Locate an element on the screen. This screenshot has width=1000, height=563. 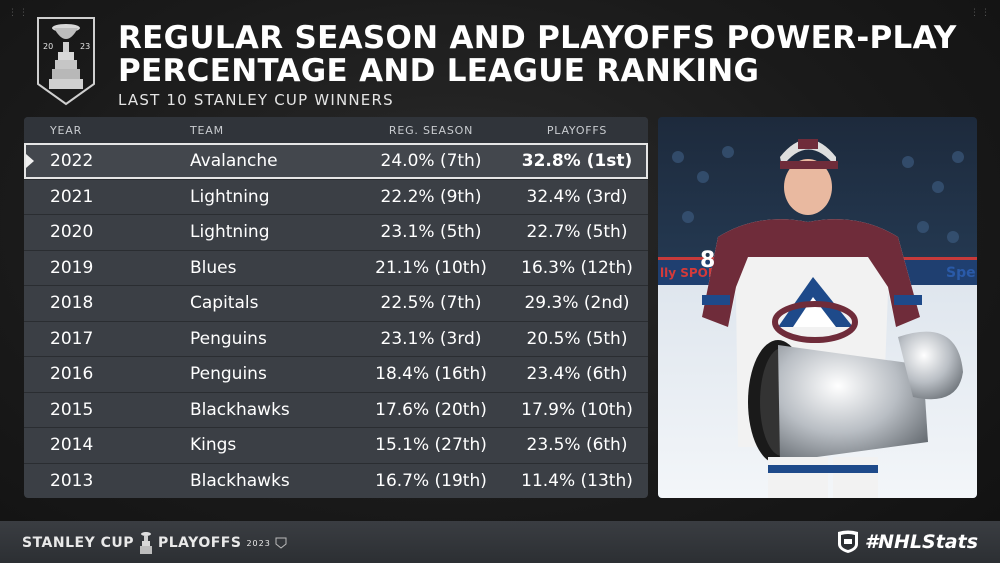
cell-reg-season: 16.7% (19th) is located at coordinates (431, 480).